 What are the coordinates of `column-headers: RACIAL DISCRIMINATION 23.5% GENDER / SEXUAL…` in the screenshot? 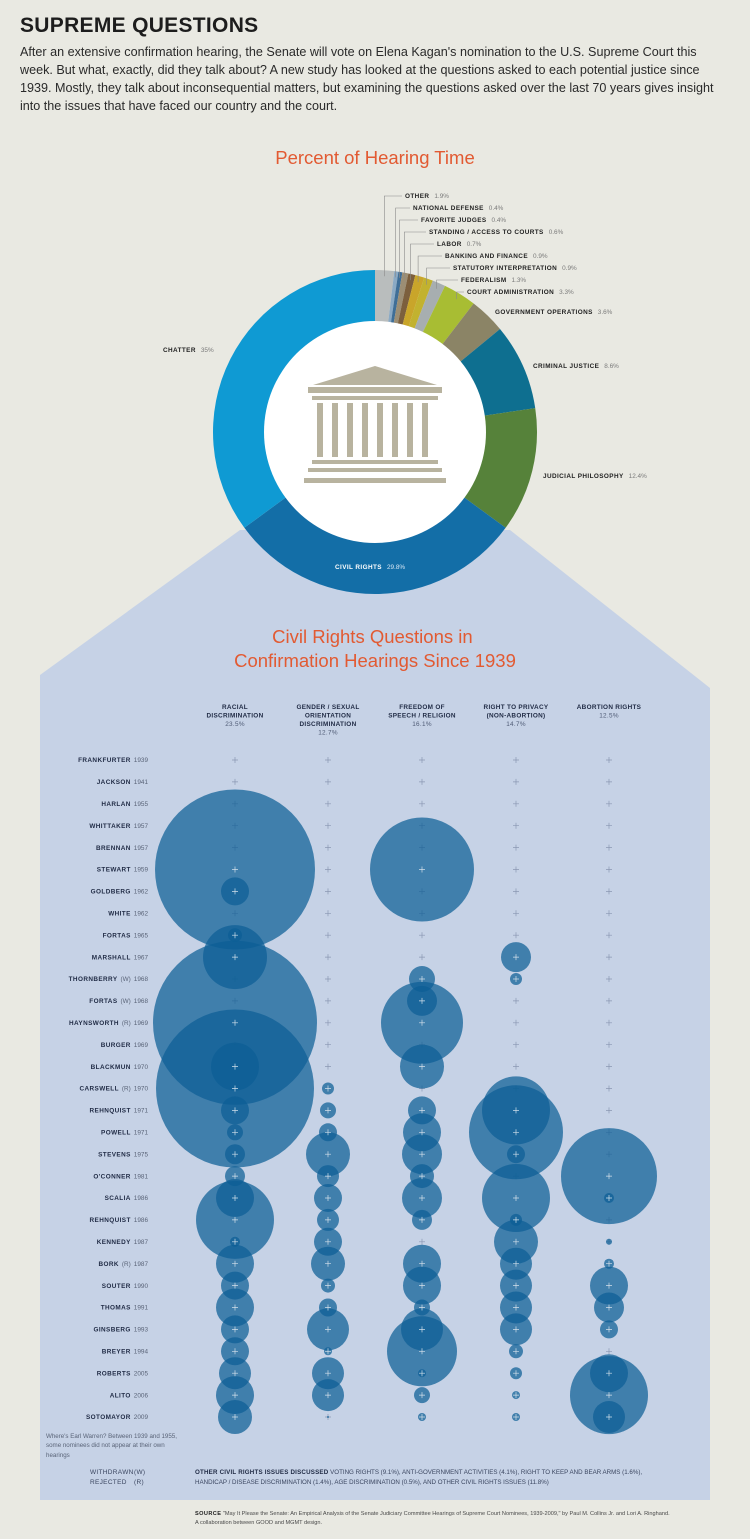 It's located at (424, 720).